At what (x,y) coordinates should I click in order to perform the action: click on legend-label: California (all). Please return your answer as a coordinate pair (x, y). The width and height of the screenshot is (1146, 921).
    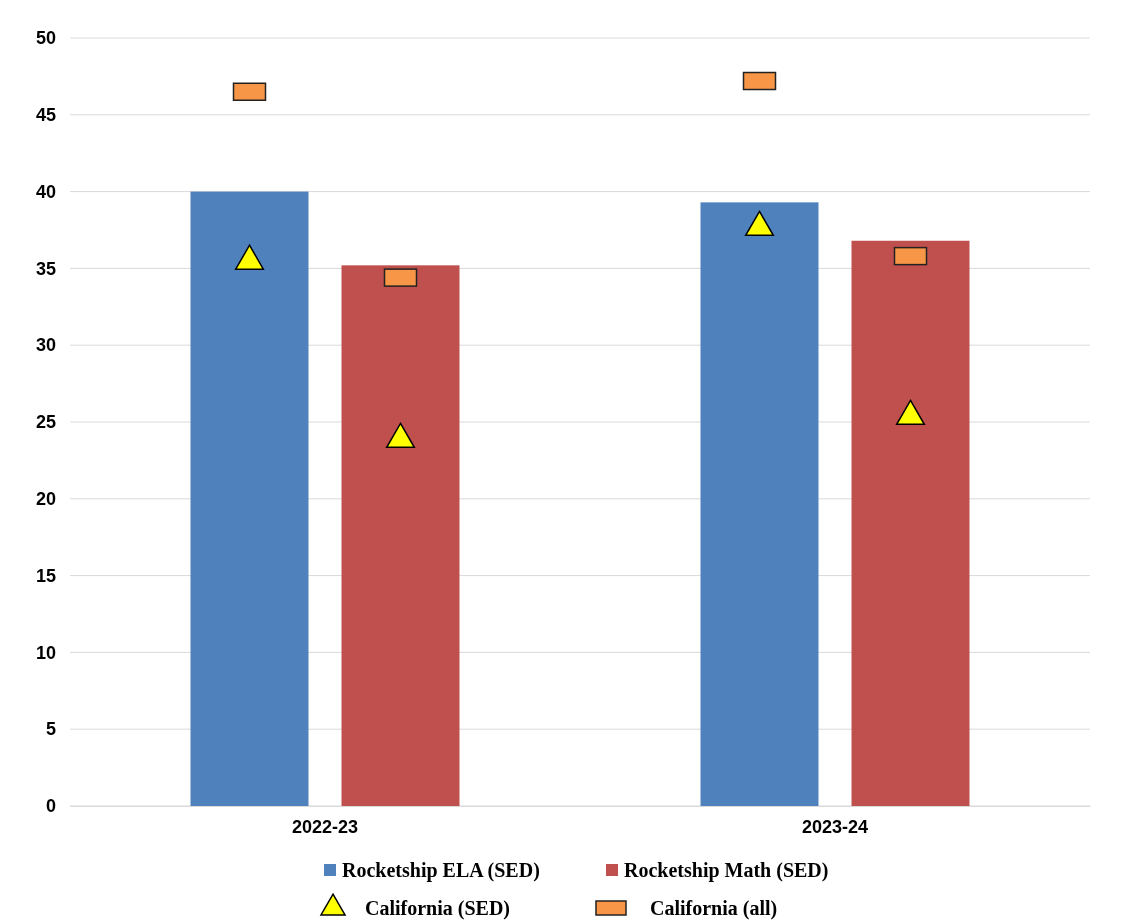
    Looking at the image, I should click on (714, 908).